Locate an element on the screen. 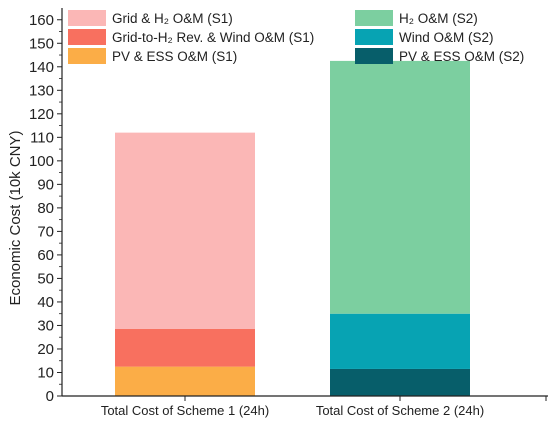  y-tick-label: 110 is located at coordinates (42, 137).